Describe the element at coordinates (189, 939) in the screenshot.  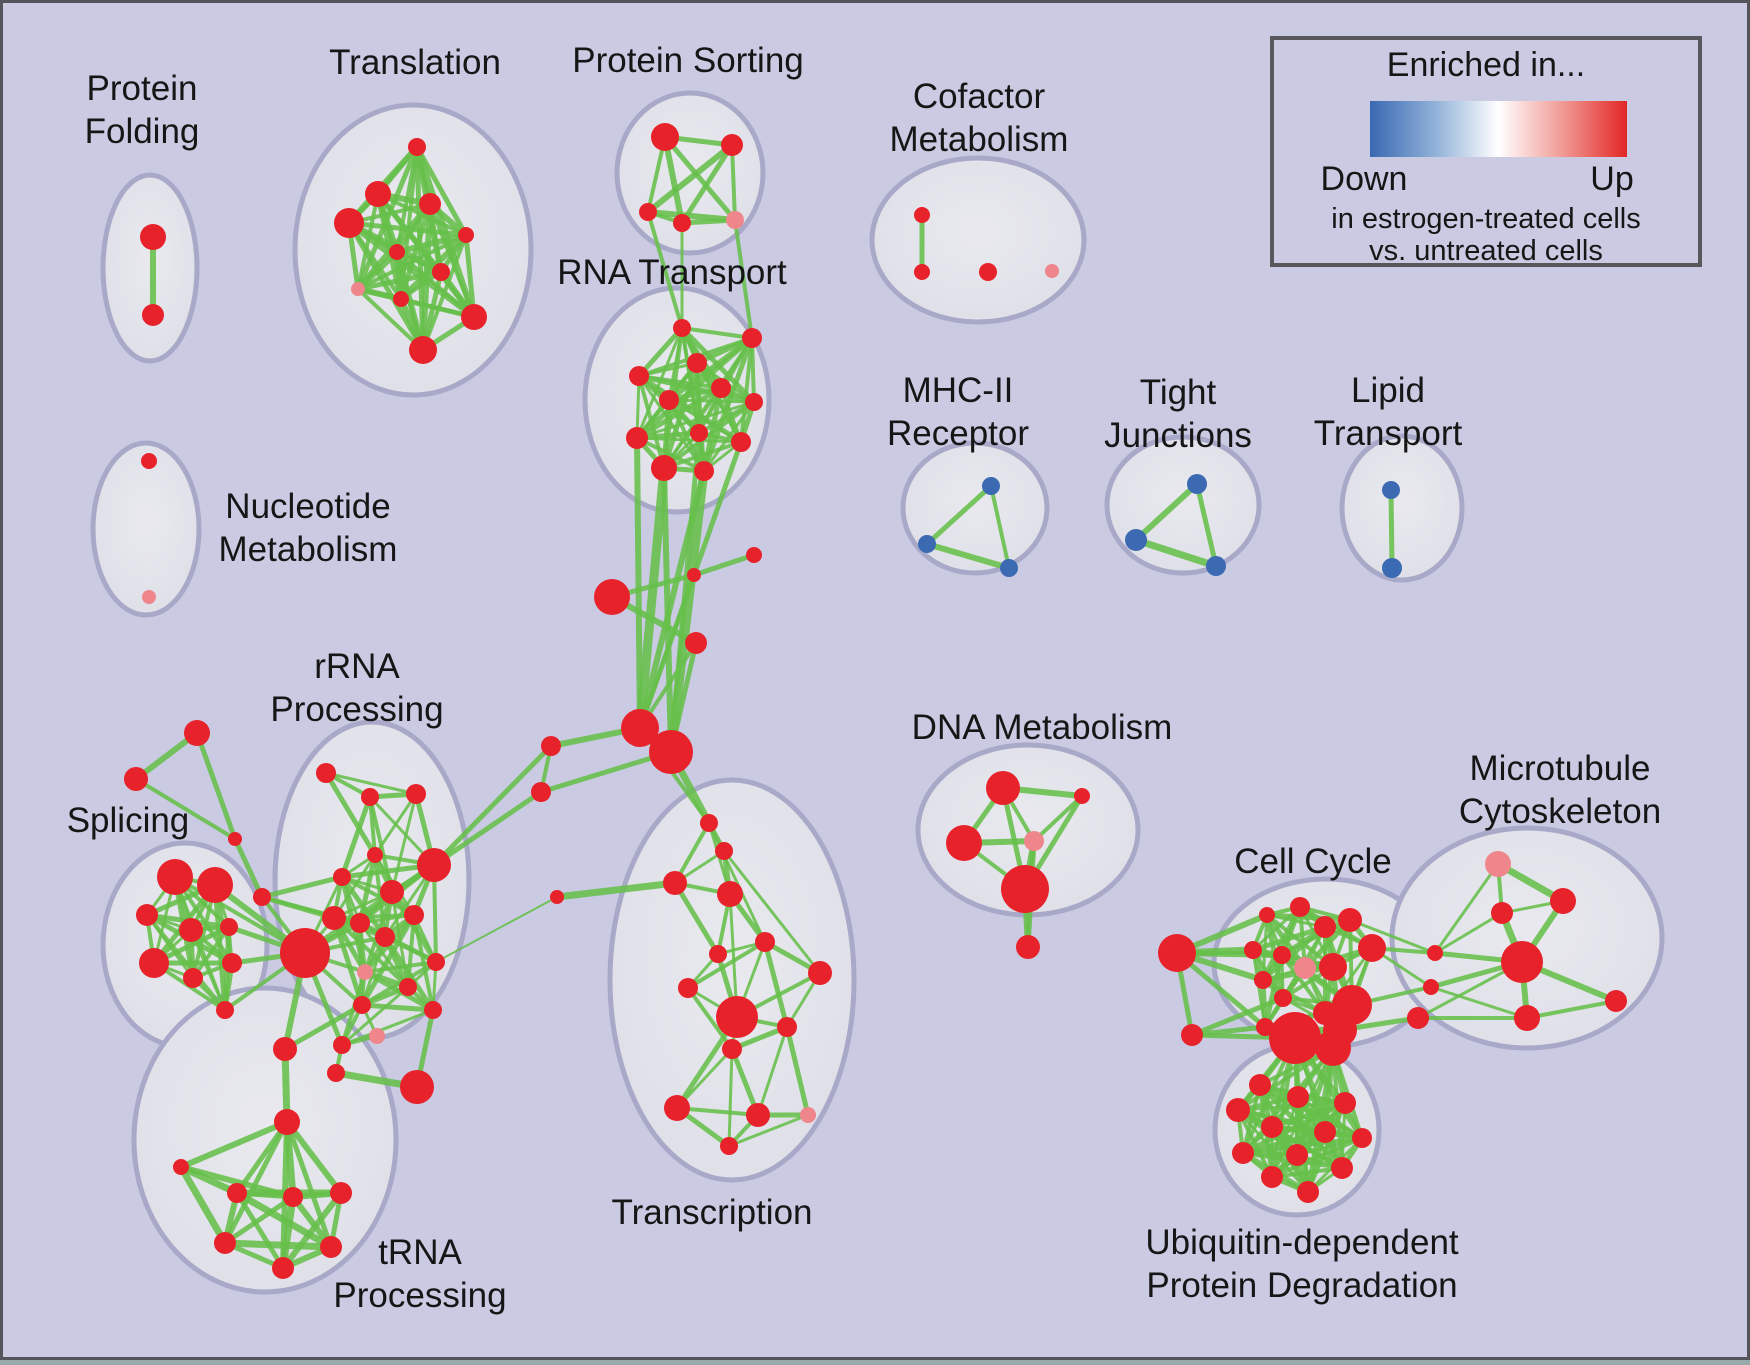
I see `nodes-spl` at that location.